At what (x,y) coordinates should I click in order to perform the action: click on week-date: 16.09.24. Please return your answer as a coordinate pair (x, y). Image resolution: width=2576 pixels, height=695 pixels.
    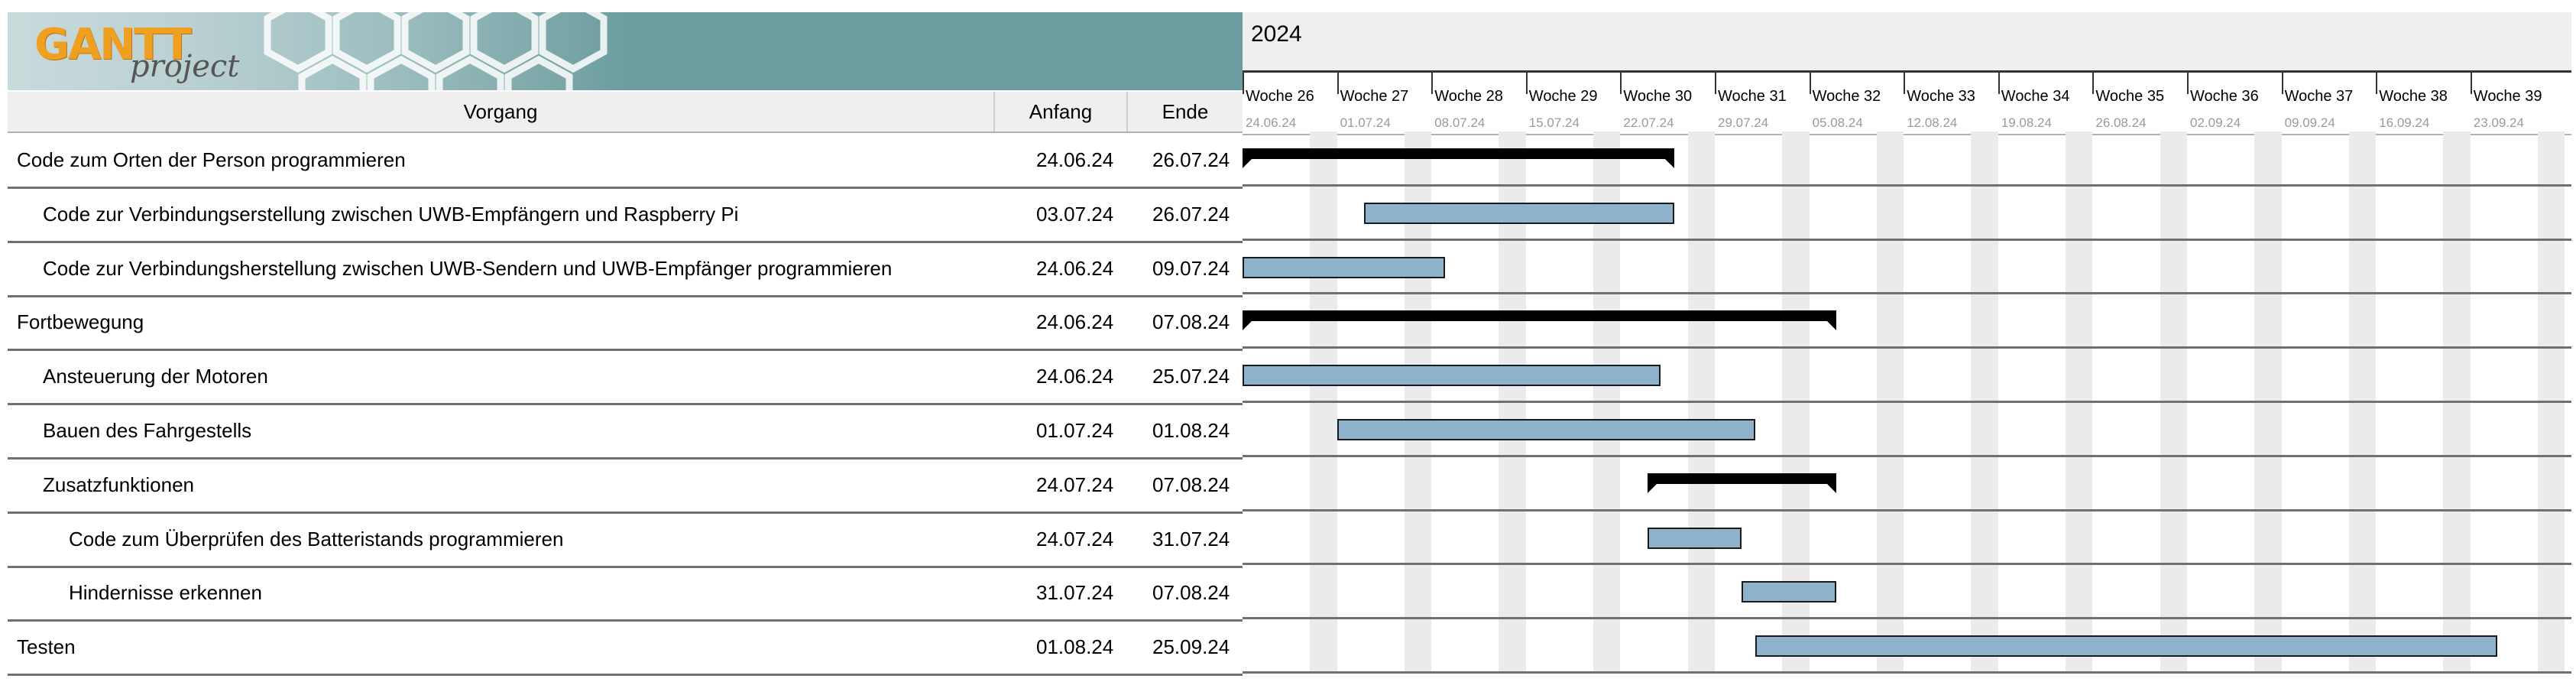
    Looking at the image, I should click on (2404, 122).